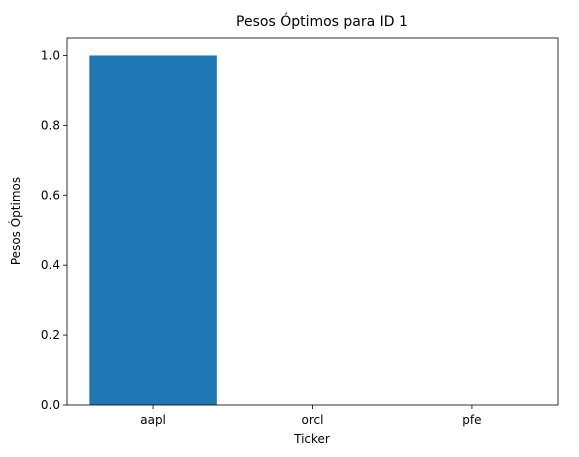 This screenshot has height=457, width=579. I want to click on x-axis-label: Ticker, so click(311, 439).